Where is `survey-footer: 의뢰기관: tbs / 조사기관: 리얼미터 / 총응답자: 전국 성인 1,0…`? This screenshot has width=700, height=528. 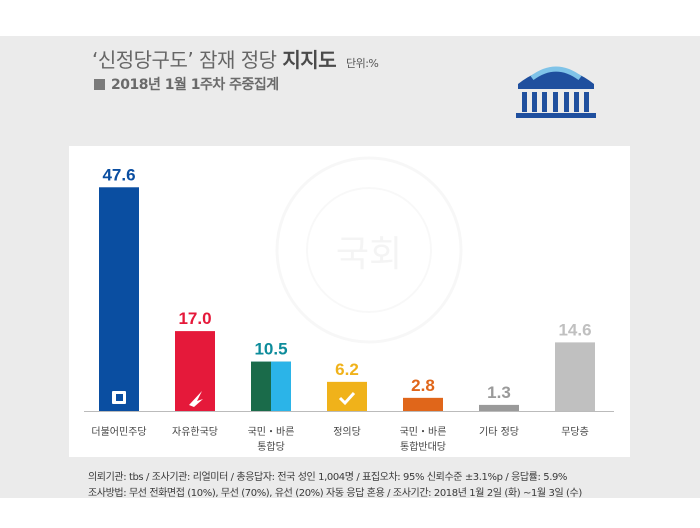 survey-footer: 의뢰기관: tbs / 조사기관: 리얼미터 / 총응답자: 전국 성인 1,0… is located at coordinates (388, 486).